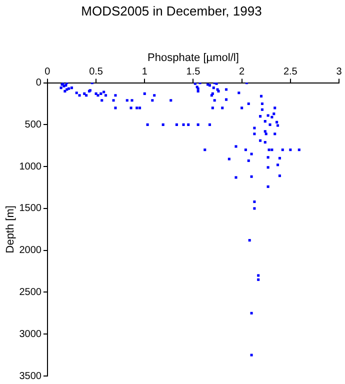  What do you see at coordinates (193, 58) in the screenshot?
I see `x-axis-title: Phosphate [µmol/l]` at bounding box center [193, 58].